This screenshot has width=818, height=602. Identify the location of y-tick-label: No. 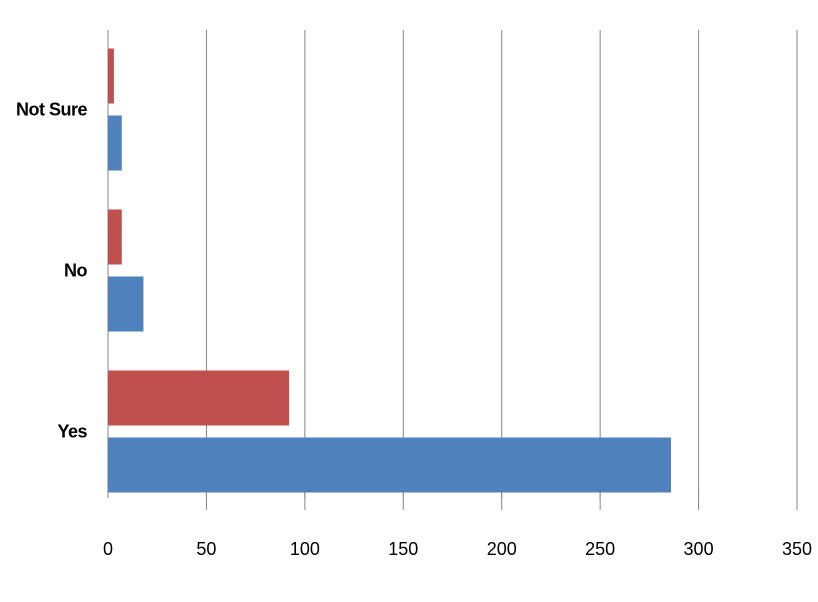
(75, 270).